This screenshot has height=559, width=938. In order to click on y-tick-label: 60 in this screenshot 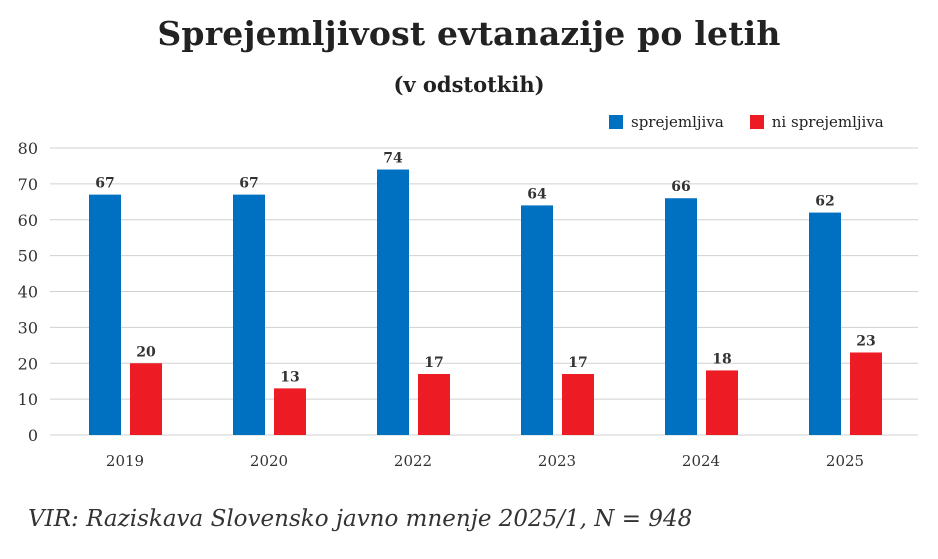, I will do `click(28, 220)`.